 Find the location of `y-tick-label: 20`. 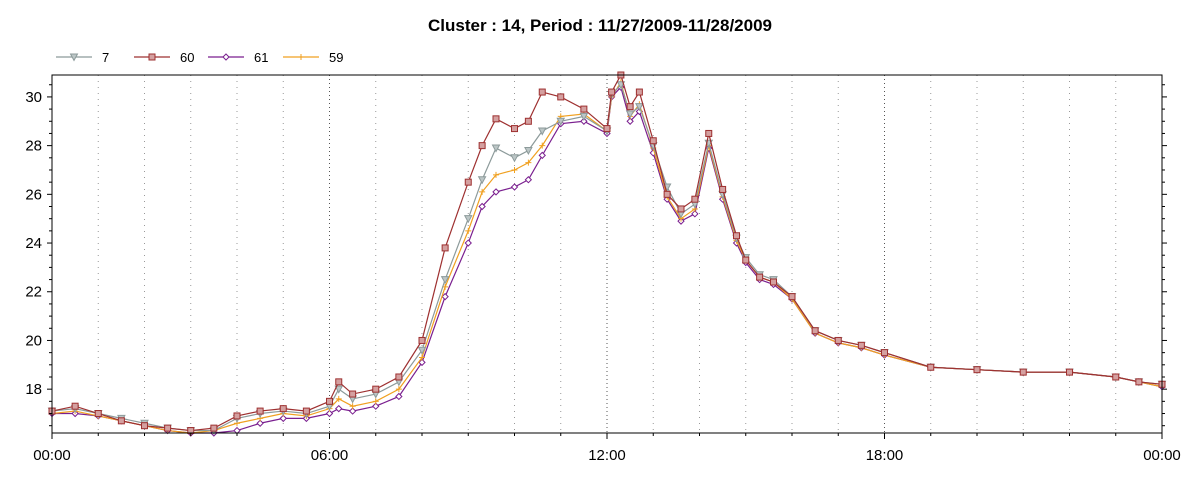

y-tick-label: 20 is located at coordinates (33, 340).